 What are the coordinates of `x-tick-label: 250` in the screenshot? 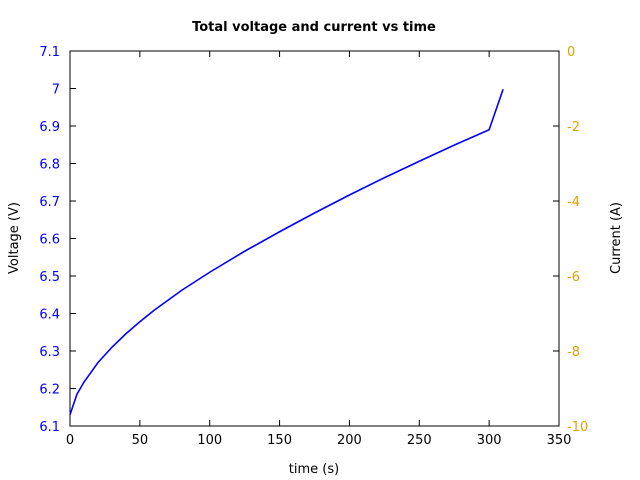 It's located at (419, 440).